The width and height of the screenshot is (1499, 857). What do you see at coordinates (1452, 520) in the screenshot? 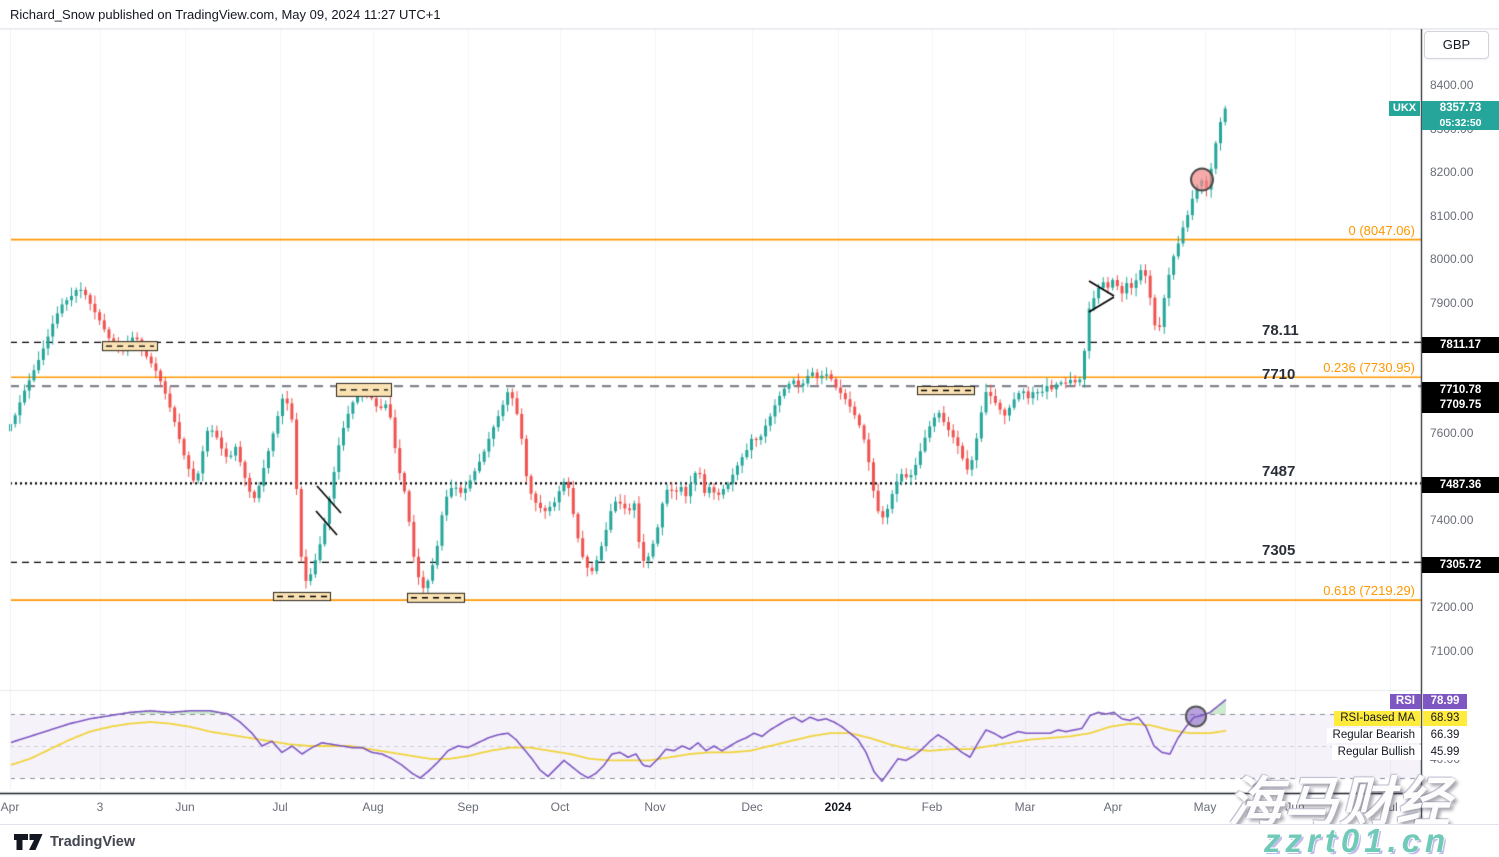
I see `price-axis-tick: 7400.00` at bounding box center [1452, 520].